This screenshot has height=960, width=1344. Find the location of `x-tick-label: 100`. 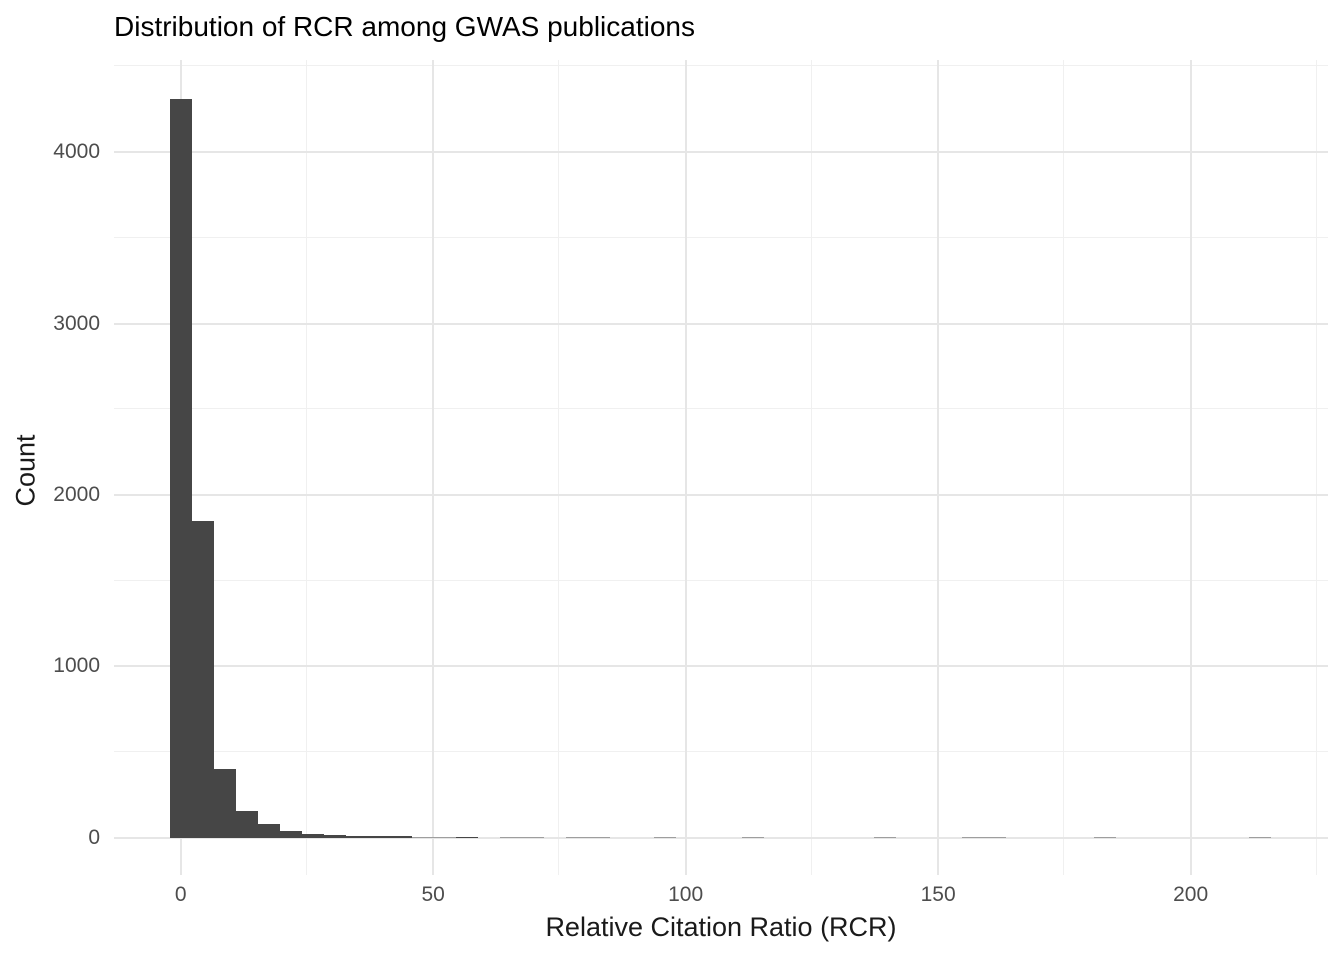

x-tick-label: 100 is located at coordinates (686, 894).